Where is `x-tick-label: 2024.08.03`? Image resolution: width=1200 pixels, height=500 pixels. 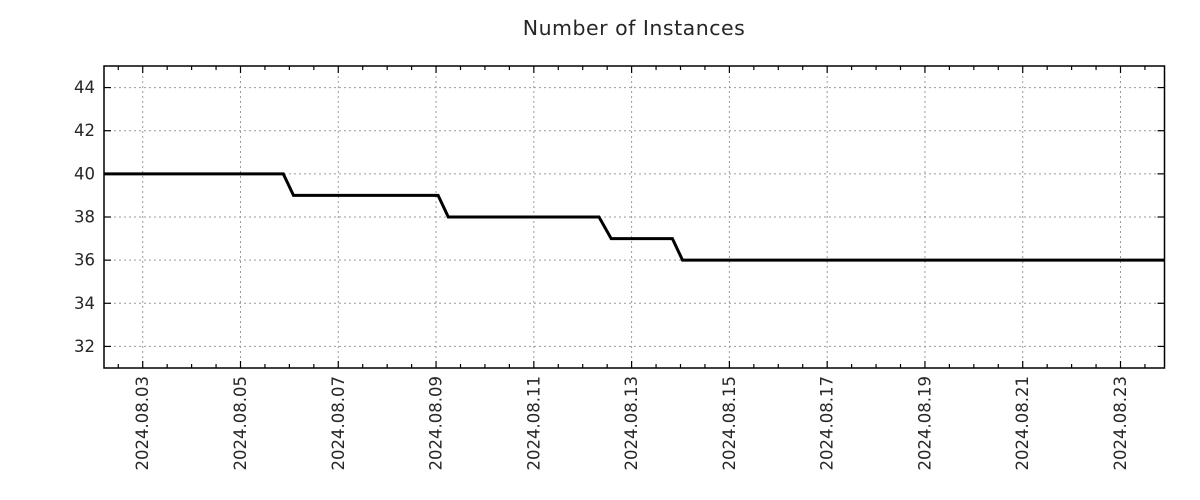
x-tick-label: 2024.08.03 is located at coordinates (142, 423).